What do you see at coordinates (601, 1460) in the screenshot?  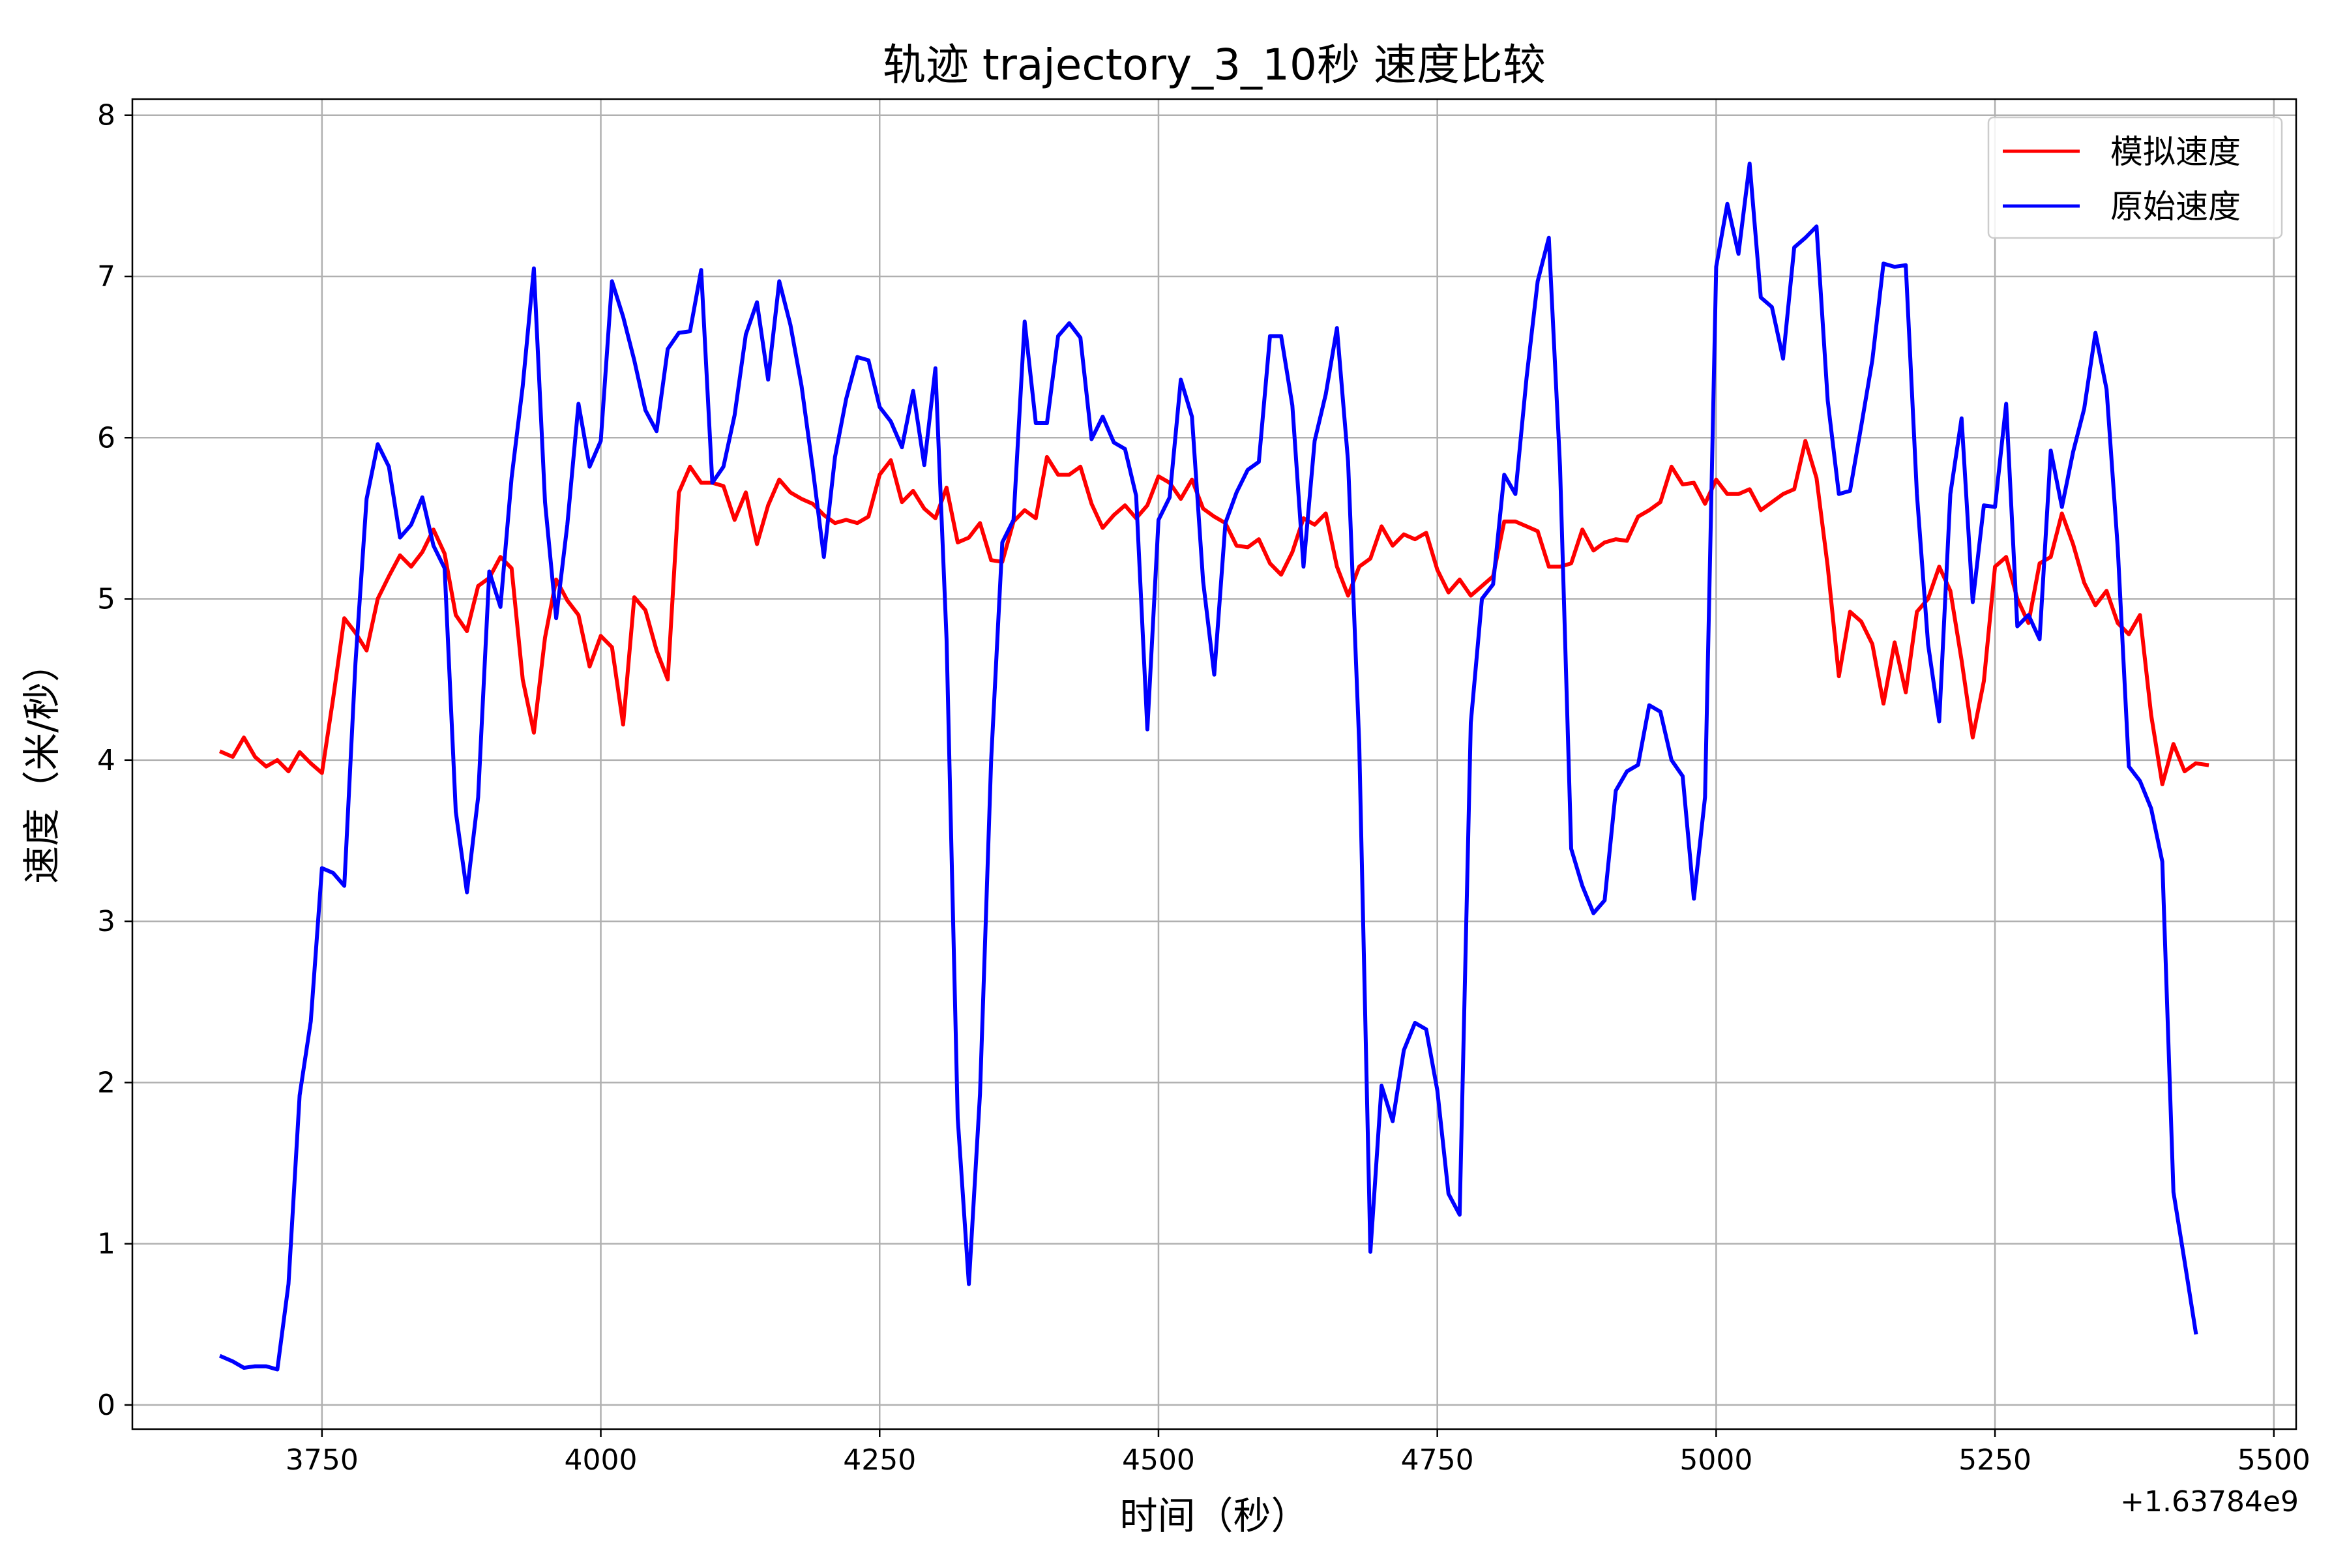 I see `x-tick-label: 4000` at bounding box center [601, 1460].